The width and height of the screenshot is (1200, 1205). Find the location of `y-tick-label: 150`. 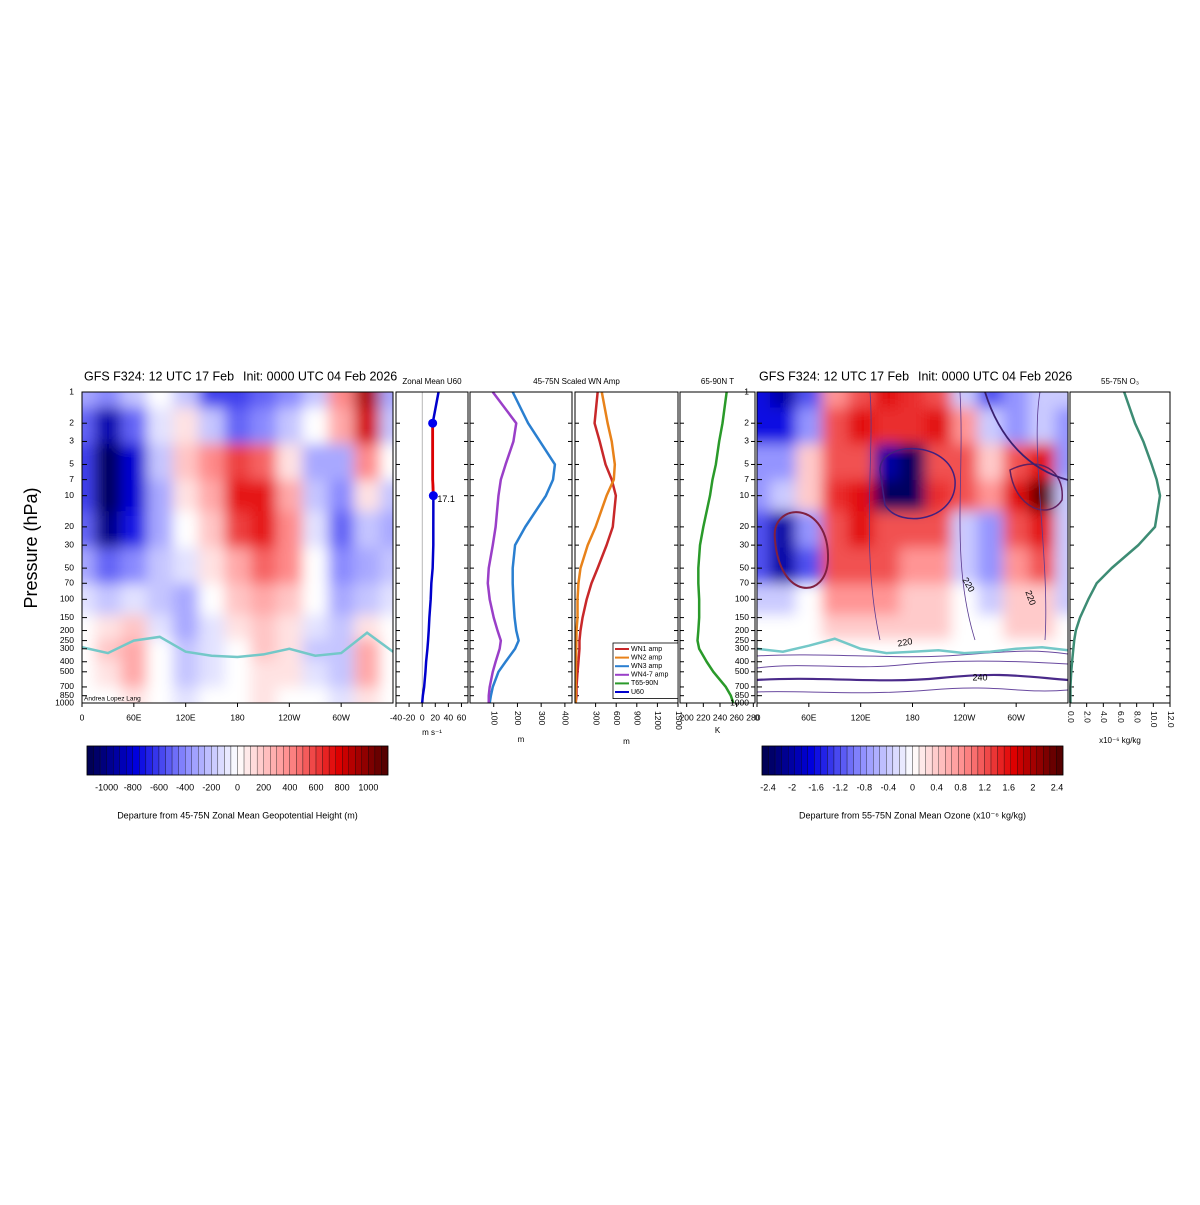

y-tick-label: 150 is located at coordinates (67, 617).